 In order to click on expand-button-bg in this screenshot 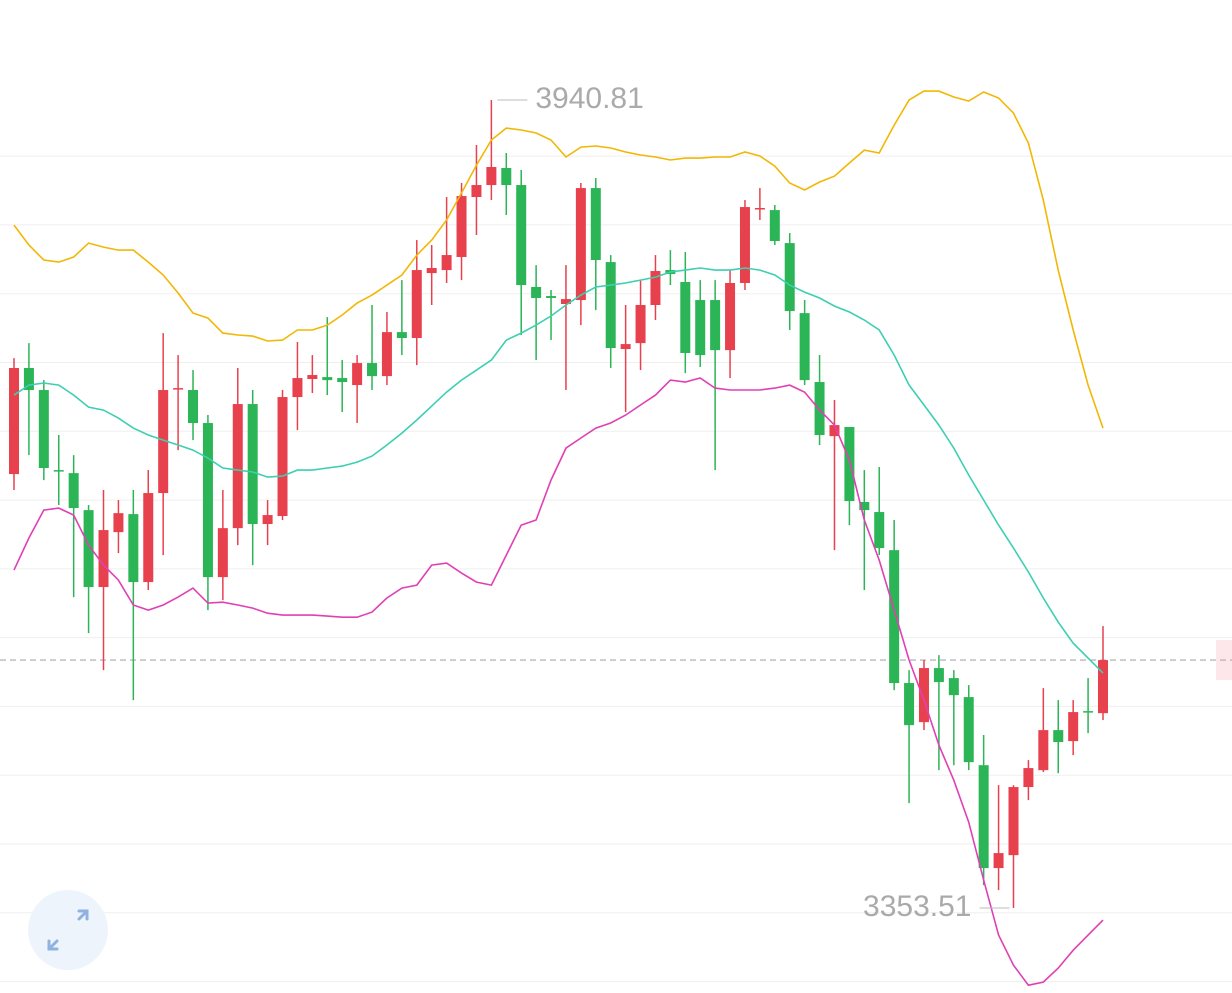, I will do `click(68, 930)`.